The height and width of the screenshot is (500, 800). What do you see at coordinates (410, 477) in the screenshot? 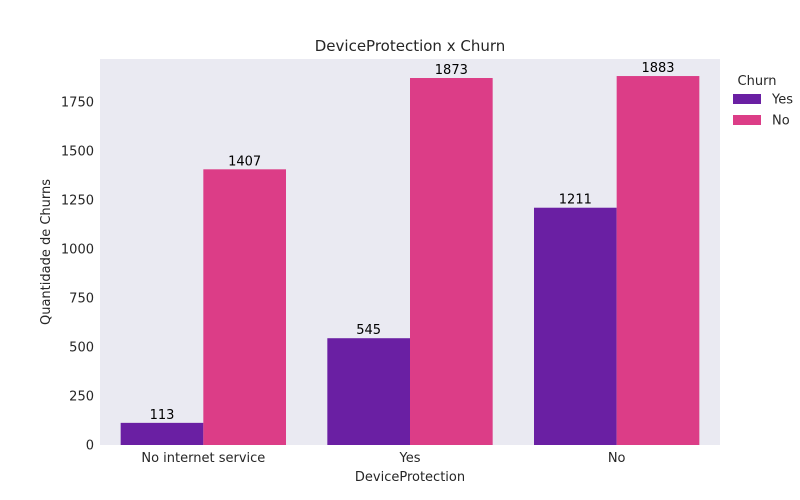
I see `x-axis-label: DeviceProtection` at bounding box center [410, 477].